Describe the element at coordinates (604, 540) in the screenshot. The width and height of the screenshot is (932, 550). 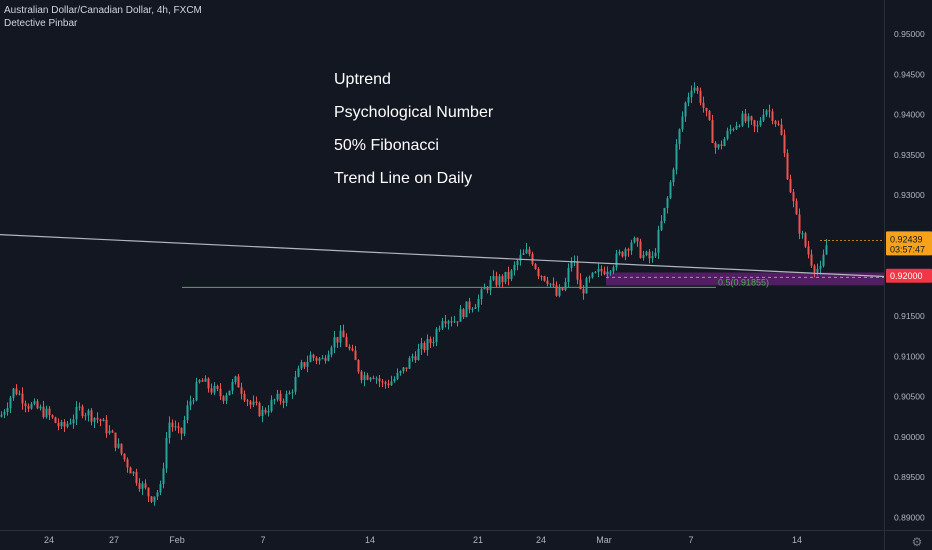
I see `x-tick-label: Mar` at that location.